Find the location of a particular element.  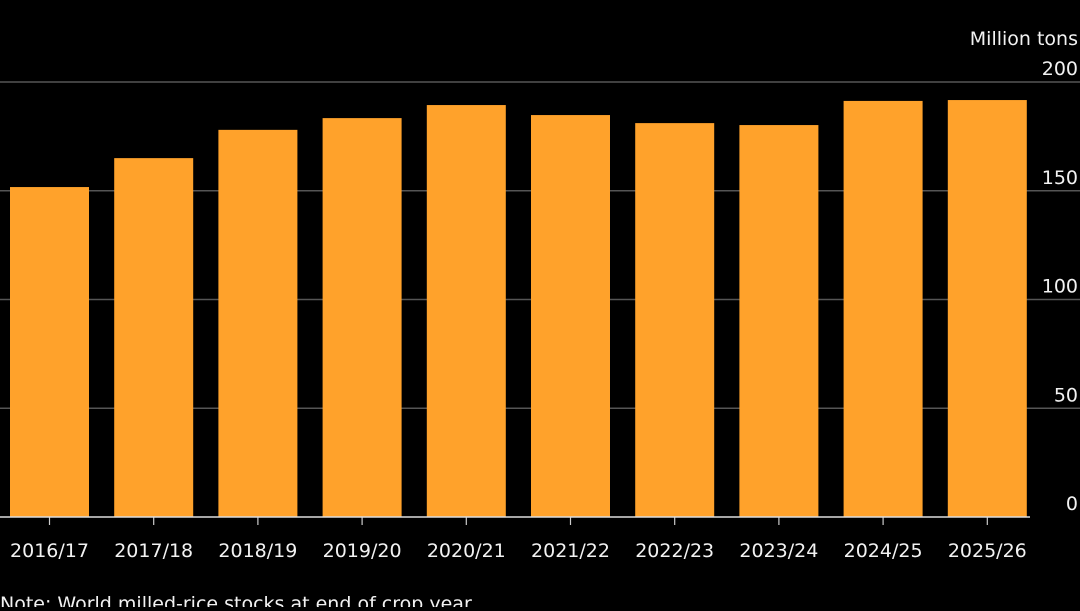

x-tick-label: 2020/21 is located at coordinates (466, 551).